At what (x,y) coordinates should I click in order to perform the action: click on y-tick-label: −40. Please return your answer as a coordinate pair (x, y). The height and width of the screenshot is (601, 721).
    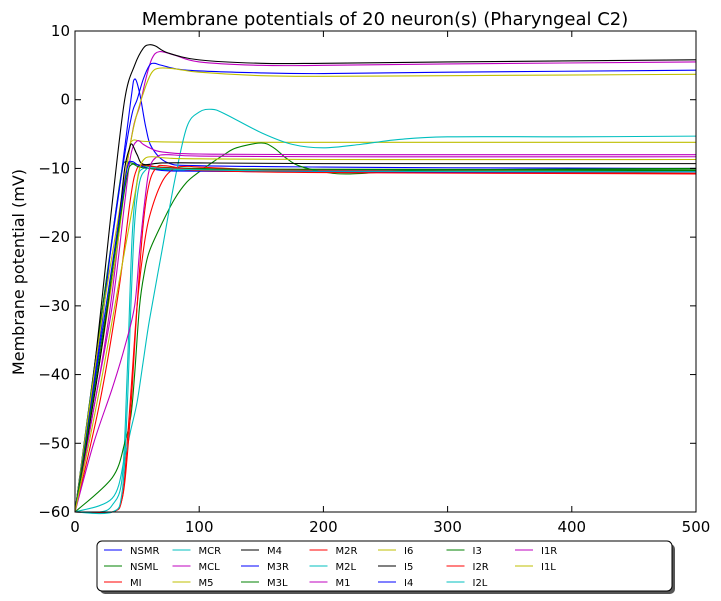
    Looking at the image, I should click on (54, 375).